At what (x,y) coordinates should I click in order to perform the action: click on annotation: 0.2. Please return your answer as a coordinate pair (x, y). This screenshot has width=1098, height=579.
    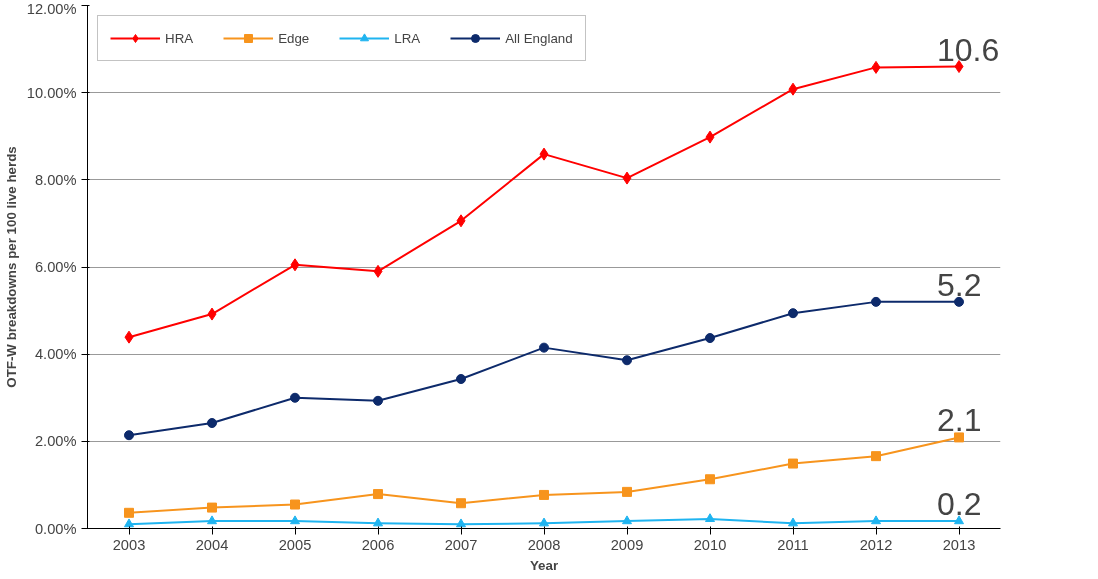
    Looking at the image, I should click on (959, 504).